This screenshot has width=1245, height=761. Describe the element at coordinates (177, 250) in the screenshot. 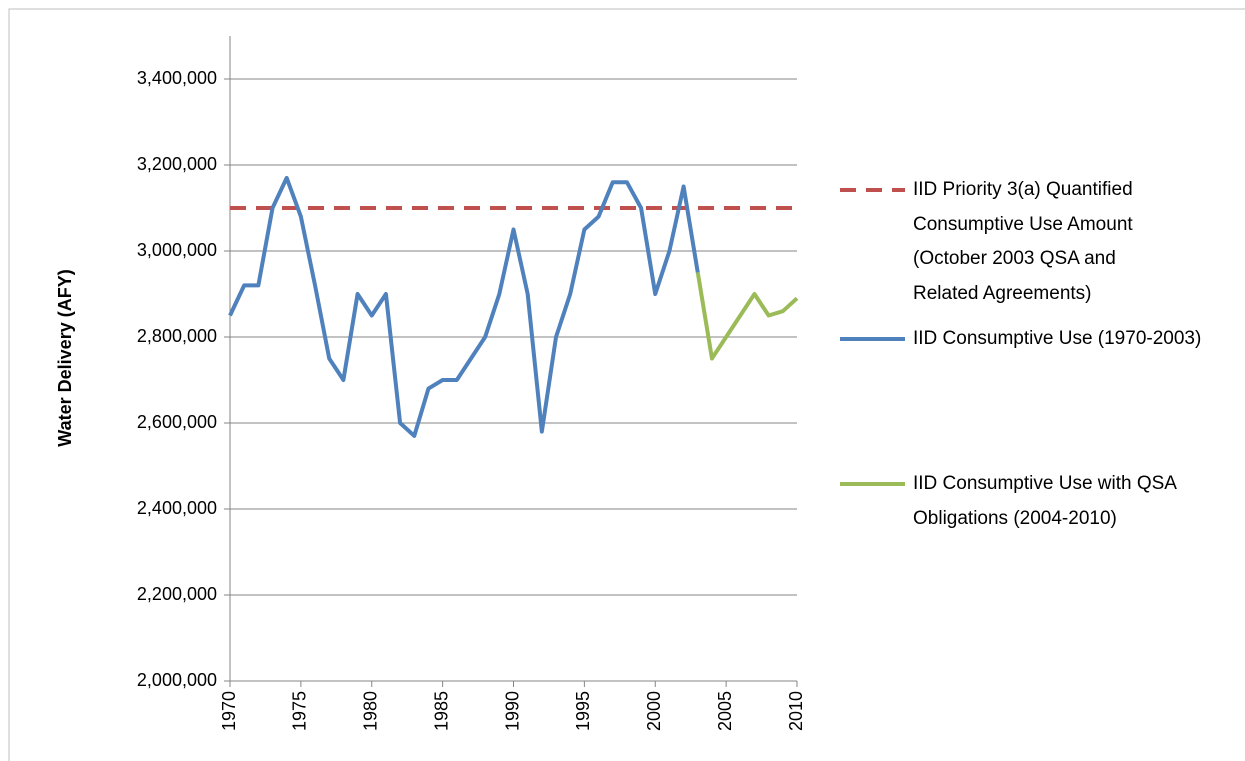

I see `y-tick-label: 3,000,000` at that location.